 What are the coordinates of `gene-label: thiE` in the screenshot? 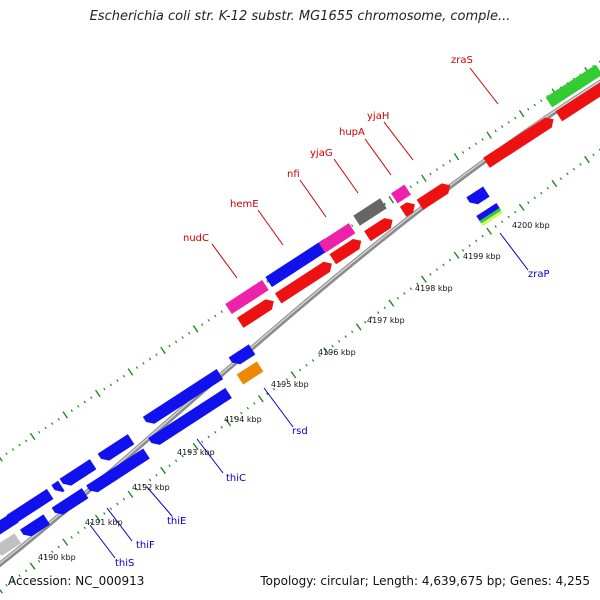 It's located at (176, 521).